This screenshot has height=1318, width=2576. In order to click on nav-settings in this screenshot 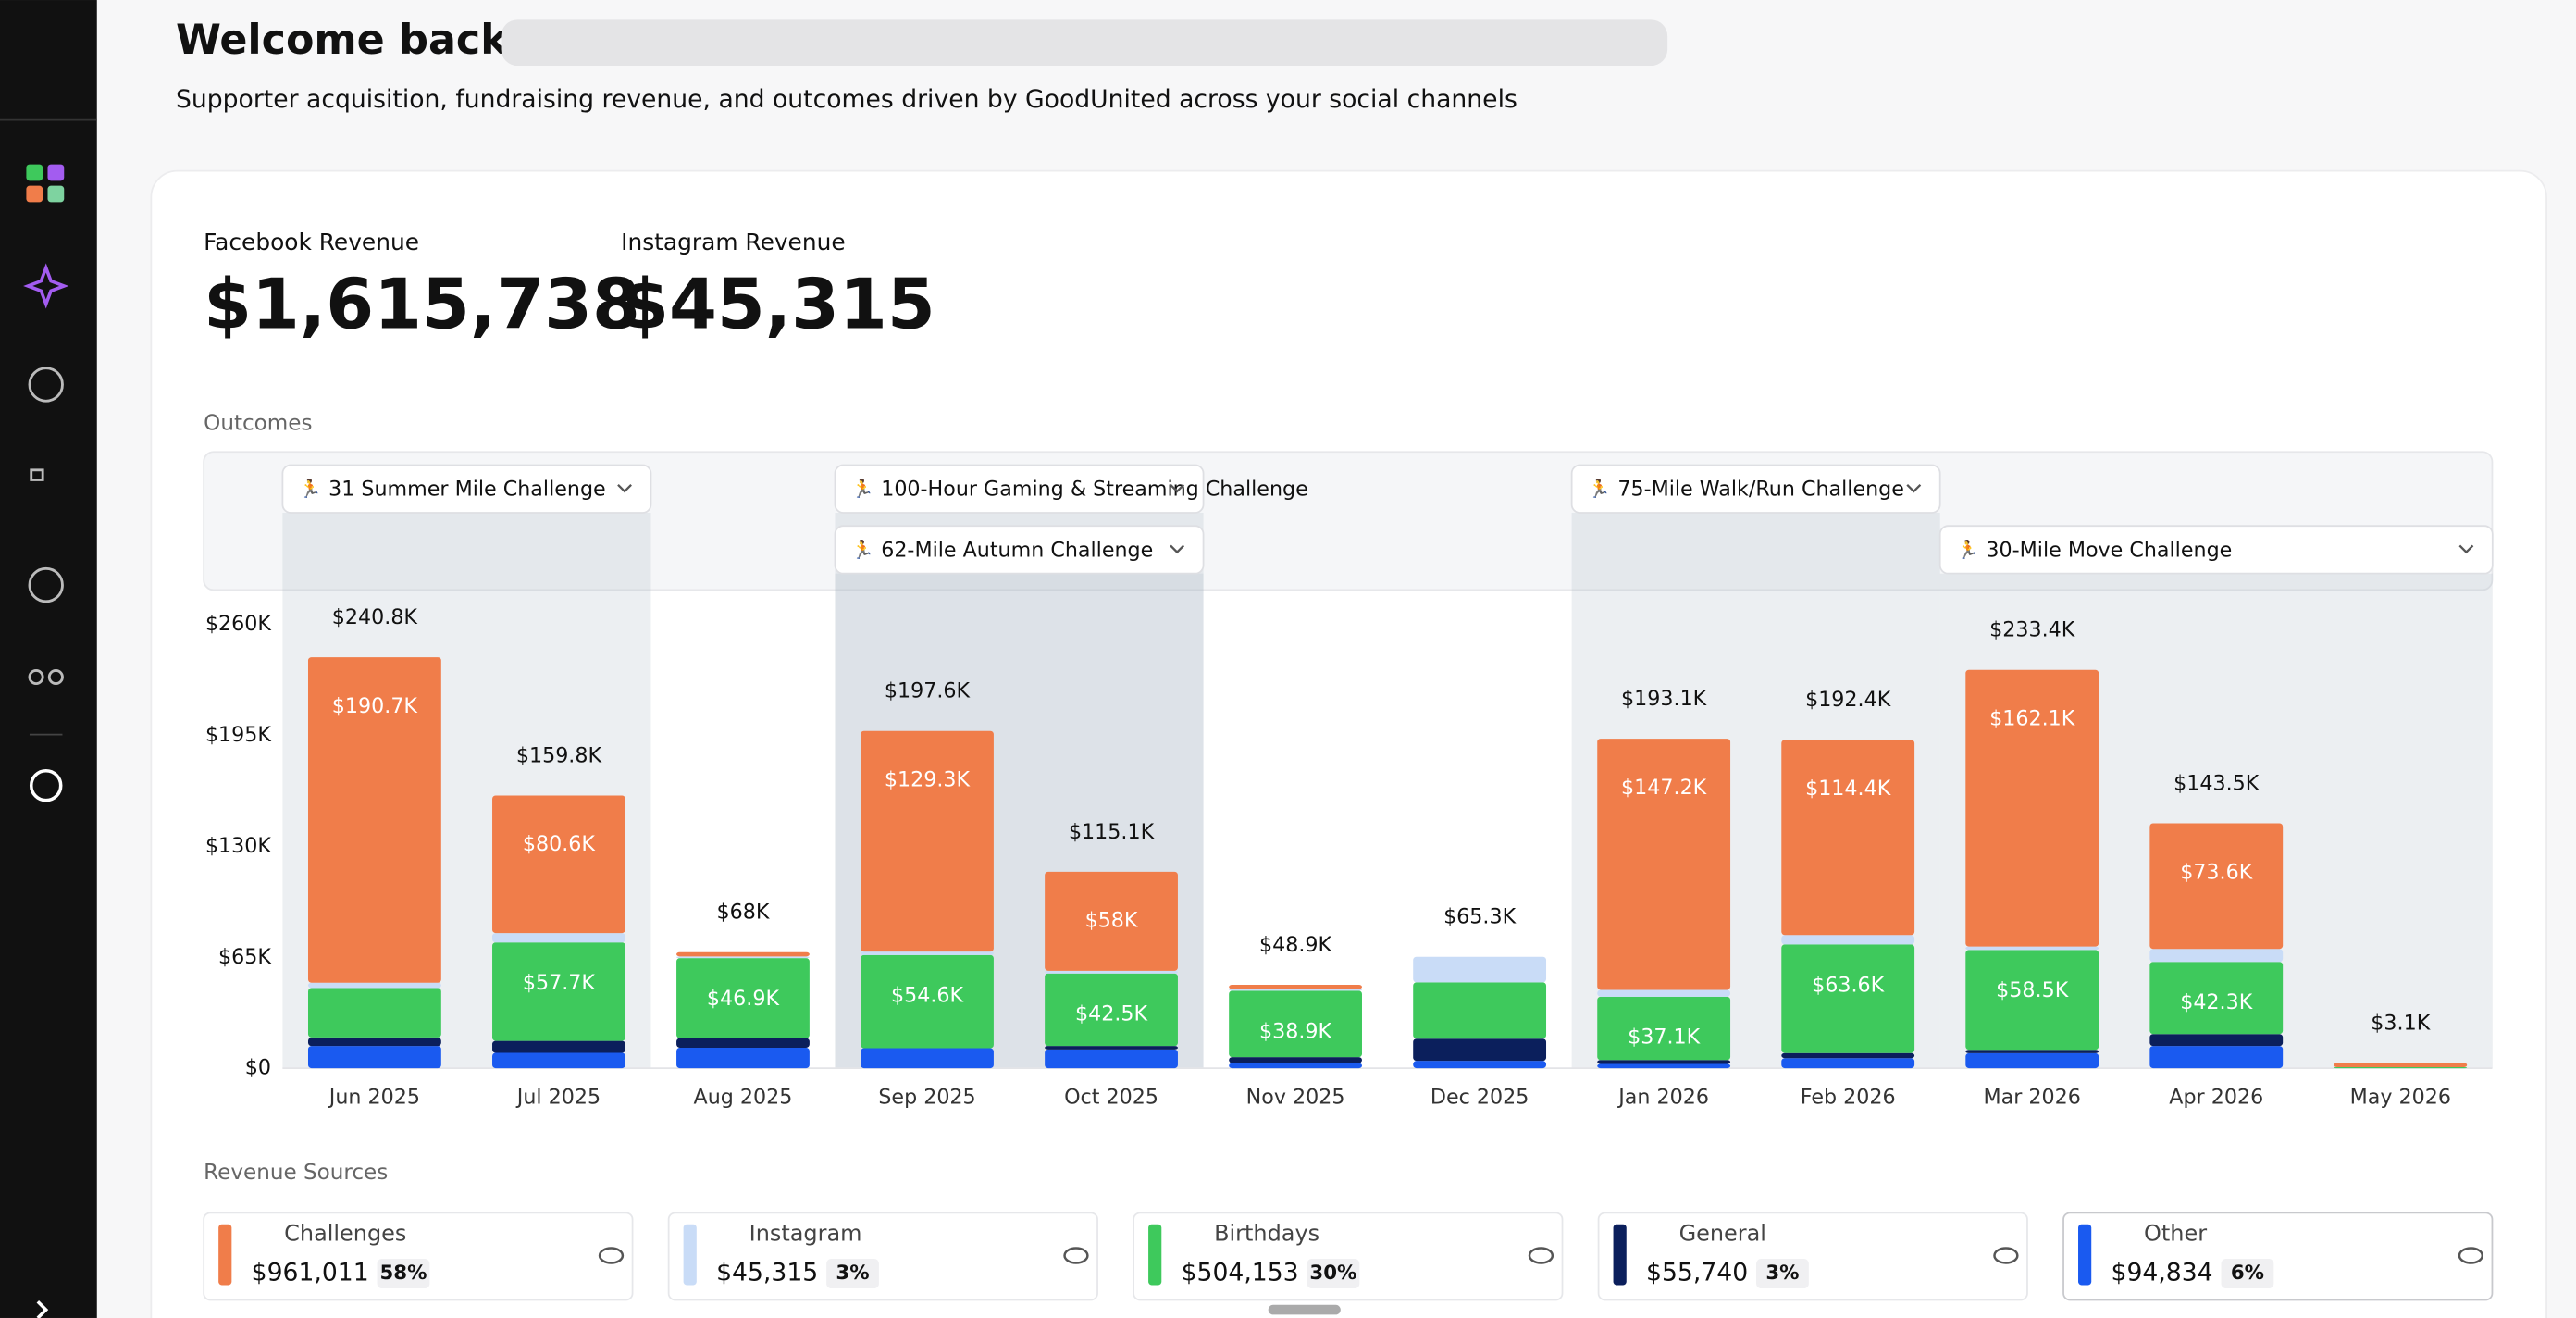, I will do `click(46, 785)`.